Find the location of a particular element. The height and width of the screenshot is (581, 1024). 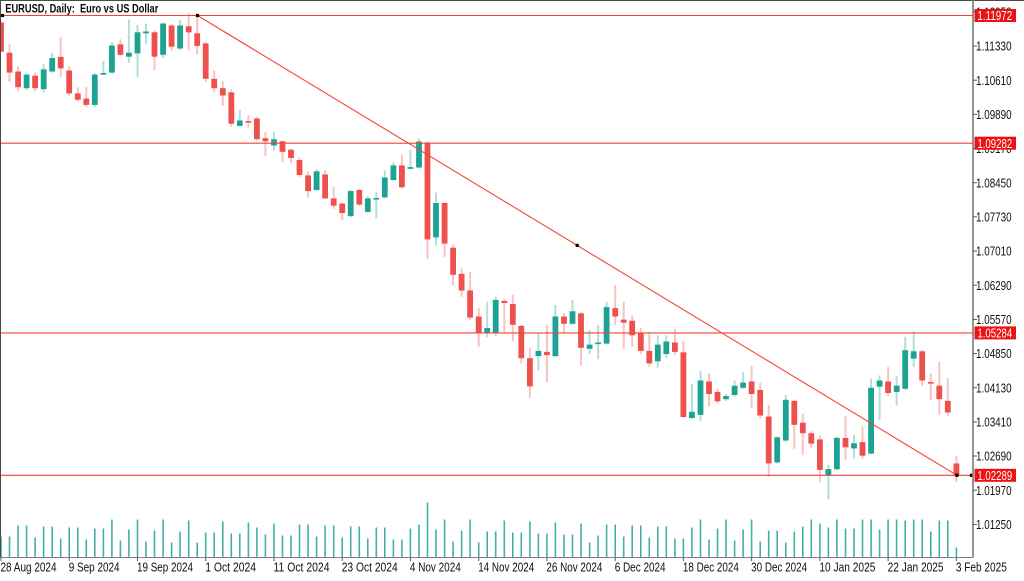

svg-text: 1.02289 is located at coordinates (994, 475).